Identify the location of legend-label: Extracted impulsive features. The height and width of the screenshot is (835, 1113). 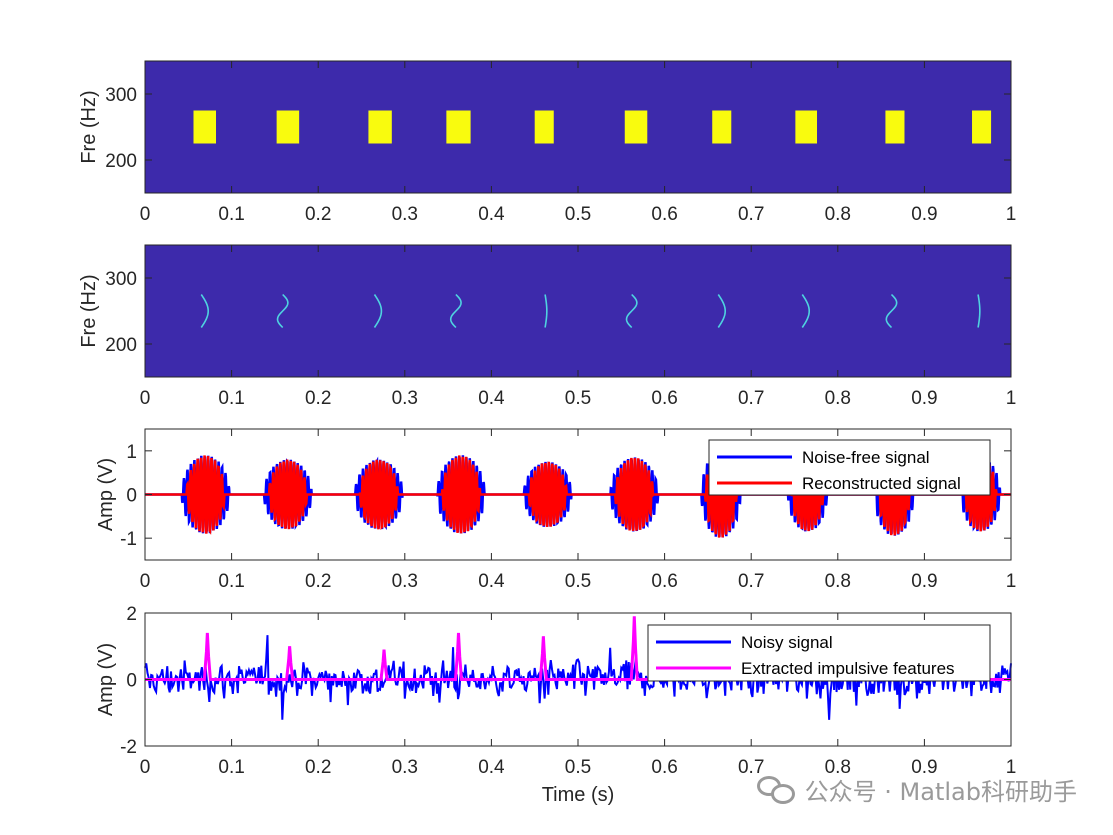
(848, 668).